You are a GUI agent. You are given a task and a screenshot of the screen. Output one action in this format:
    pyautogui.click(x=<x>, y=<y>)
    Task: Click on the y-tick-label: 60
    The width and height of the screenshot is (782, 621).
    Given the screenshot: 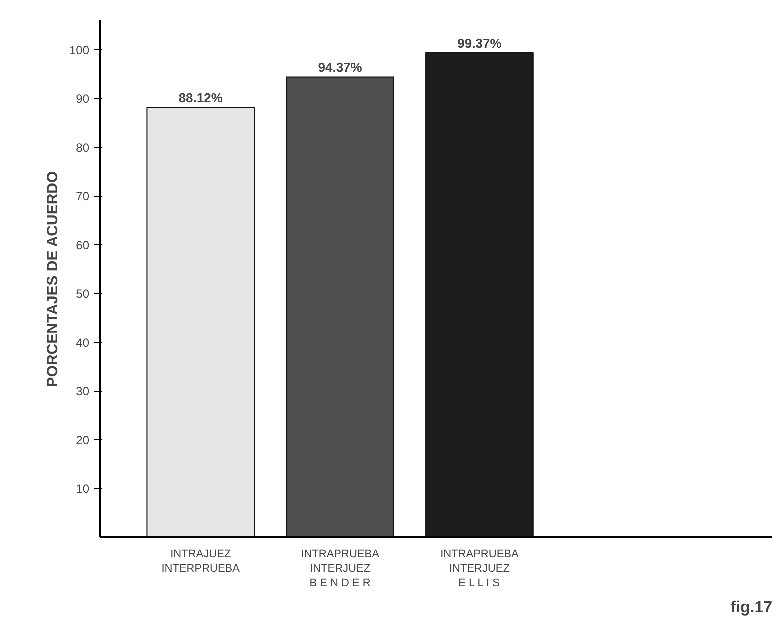 What is the action you would take?
    pyautogui.click(x=83, y=245)
    